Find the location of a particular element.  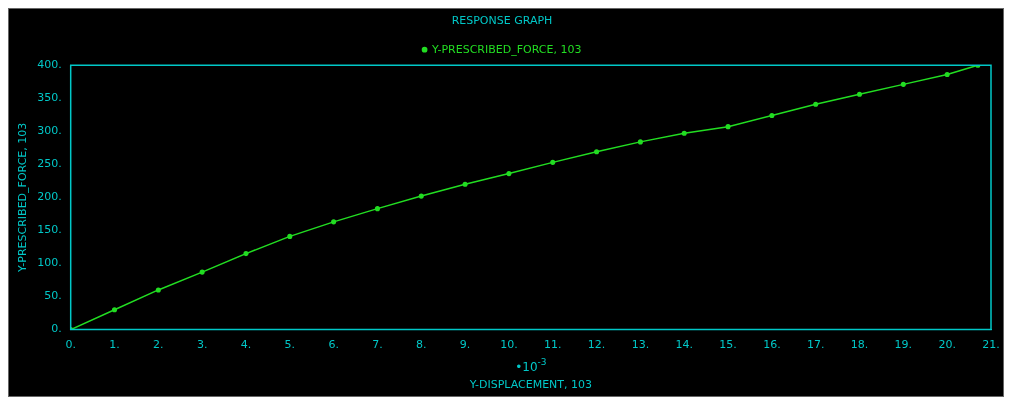

x-tick-label: 11. is located at coordinates (553, 345).